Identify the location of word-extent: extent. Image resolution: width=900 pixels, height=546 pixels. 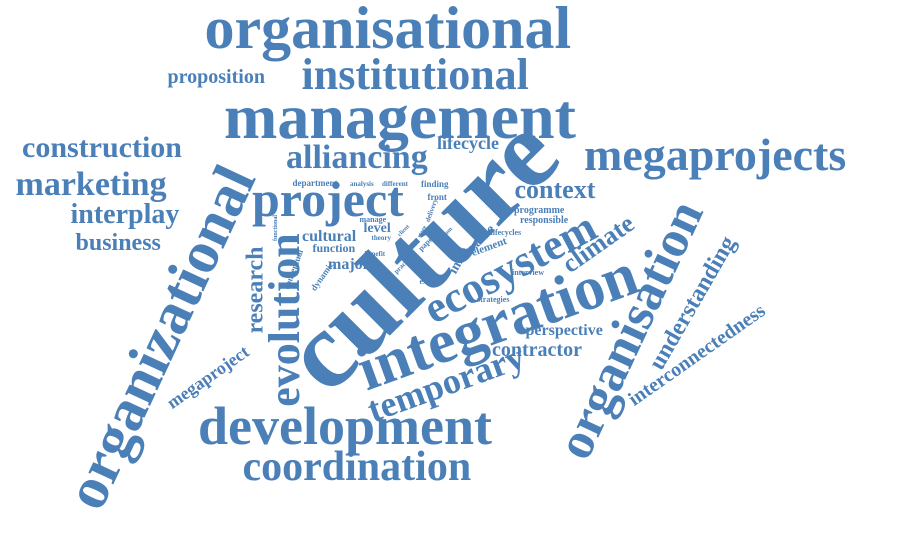
(430, 281).